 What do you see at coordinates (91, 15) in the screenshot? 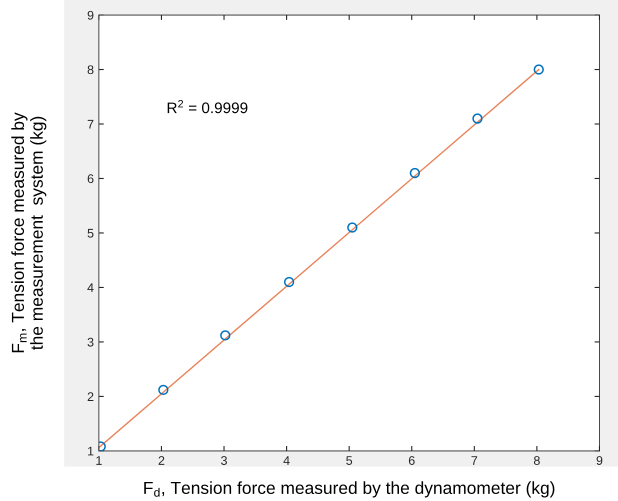
I see `y-tick-label: 9` at bounding box center [91, 15].